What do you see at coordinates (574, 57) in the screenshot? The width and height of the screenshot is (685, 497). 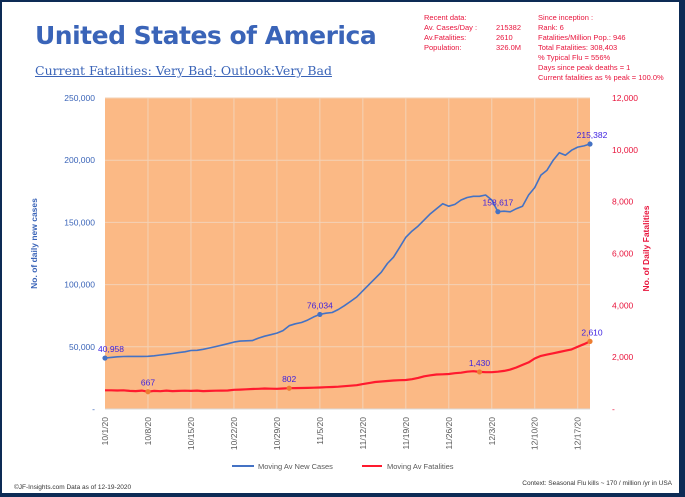 I see `inception-typical-flu: % Typical Flu = 556%` at bounding box center [574, 57].